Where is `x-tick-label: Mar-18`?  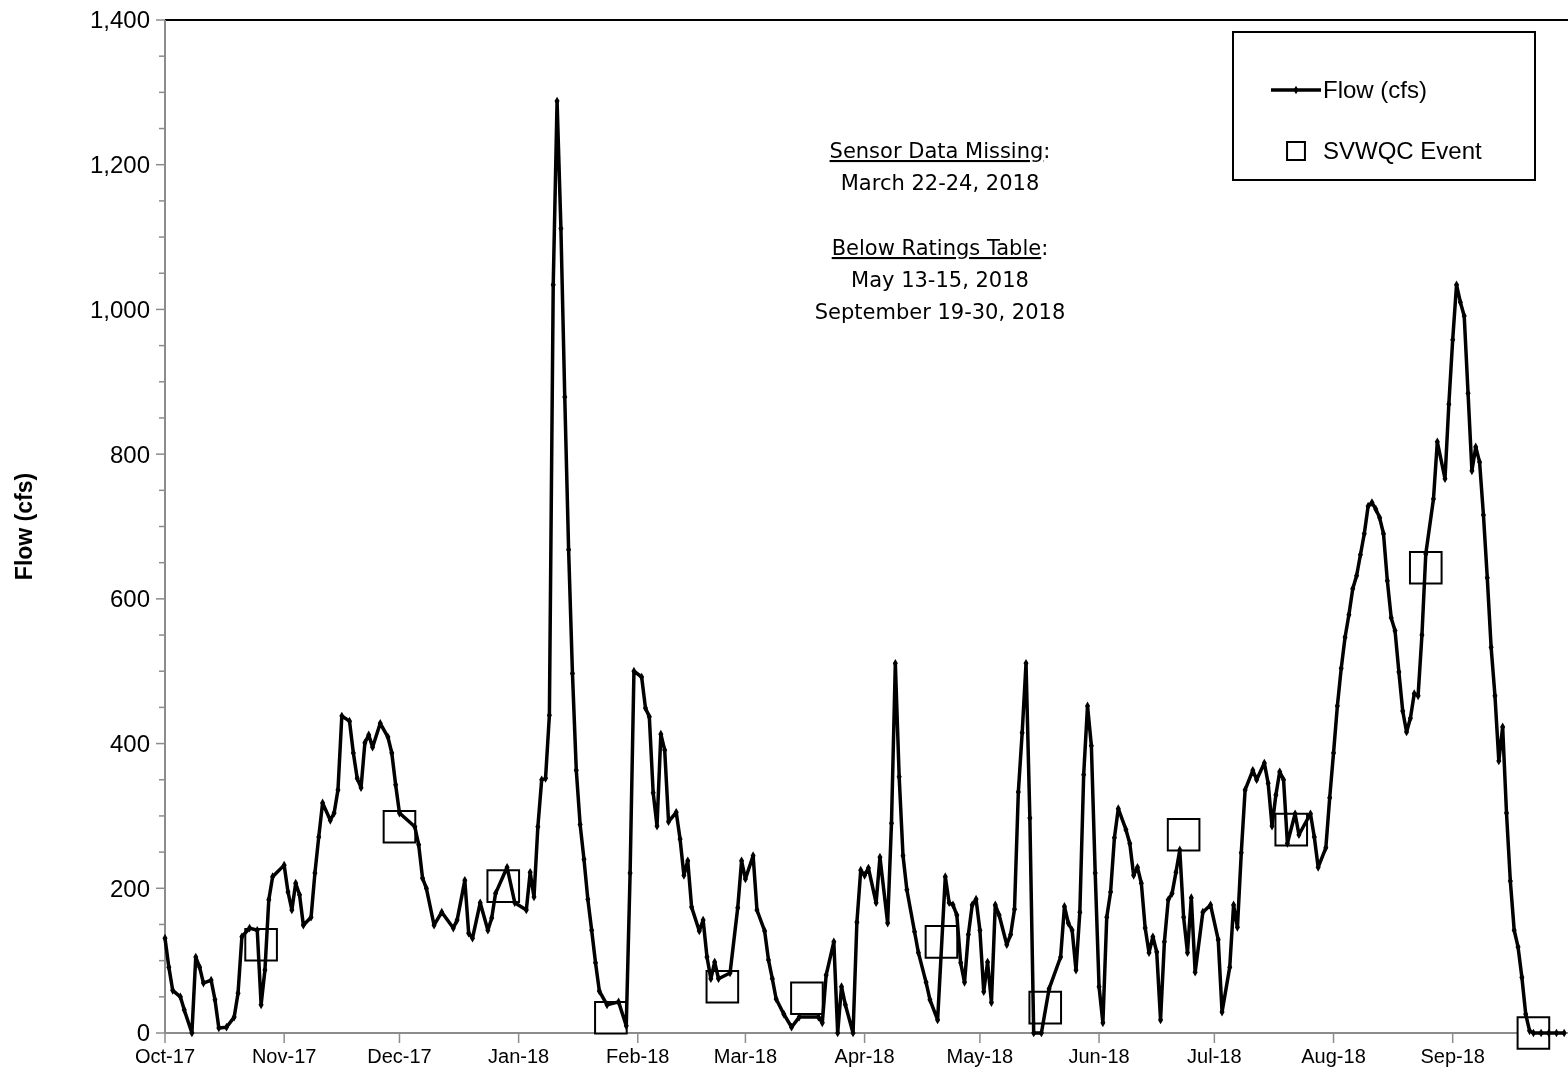
x-tick-label: Mar-18 is located at coordinates (745, 1056).